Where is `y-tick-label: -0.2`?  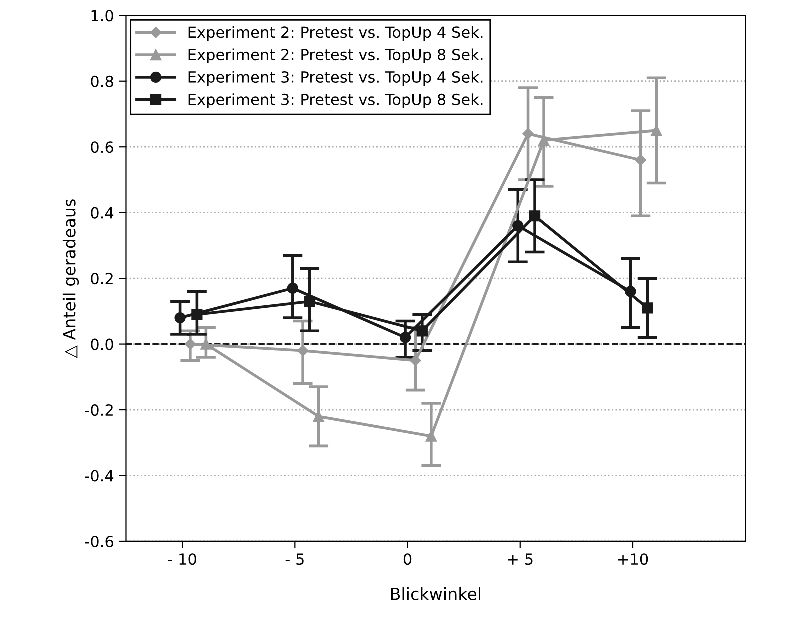
y-tick-label: -0.2 is located at coordinates (99, 410).